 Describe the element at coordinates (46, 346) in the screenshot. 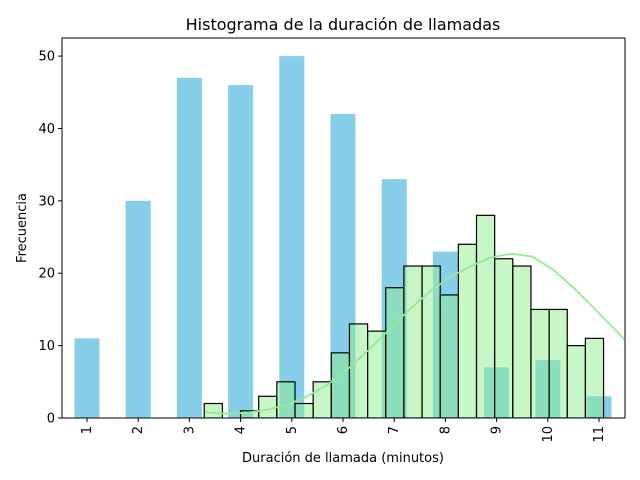

I see `y-tick-label: 10` at that location.